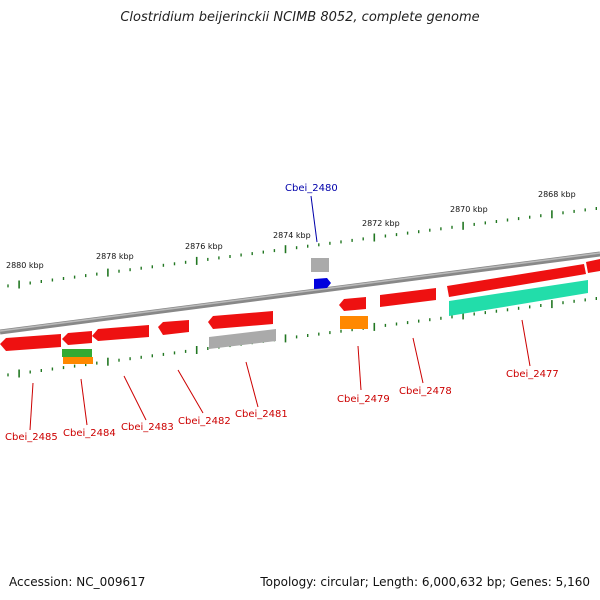 The height and width of the screenshot is (600, 600). Describe the element at coordinates (292, 235) in the screenshot. I see `scale-label: 2874 kbp` at that location.